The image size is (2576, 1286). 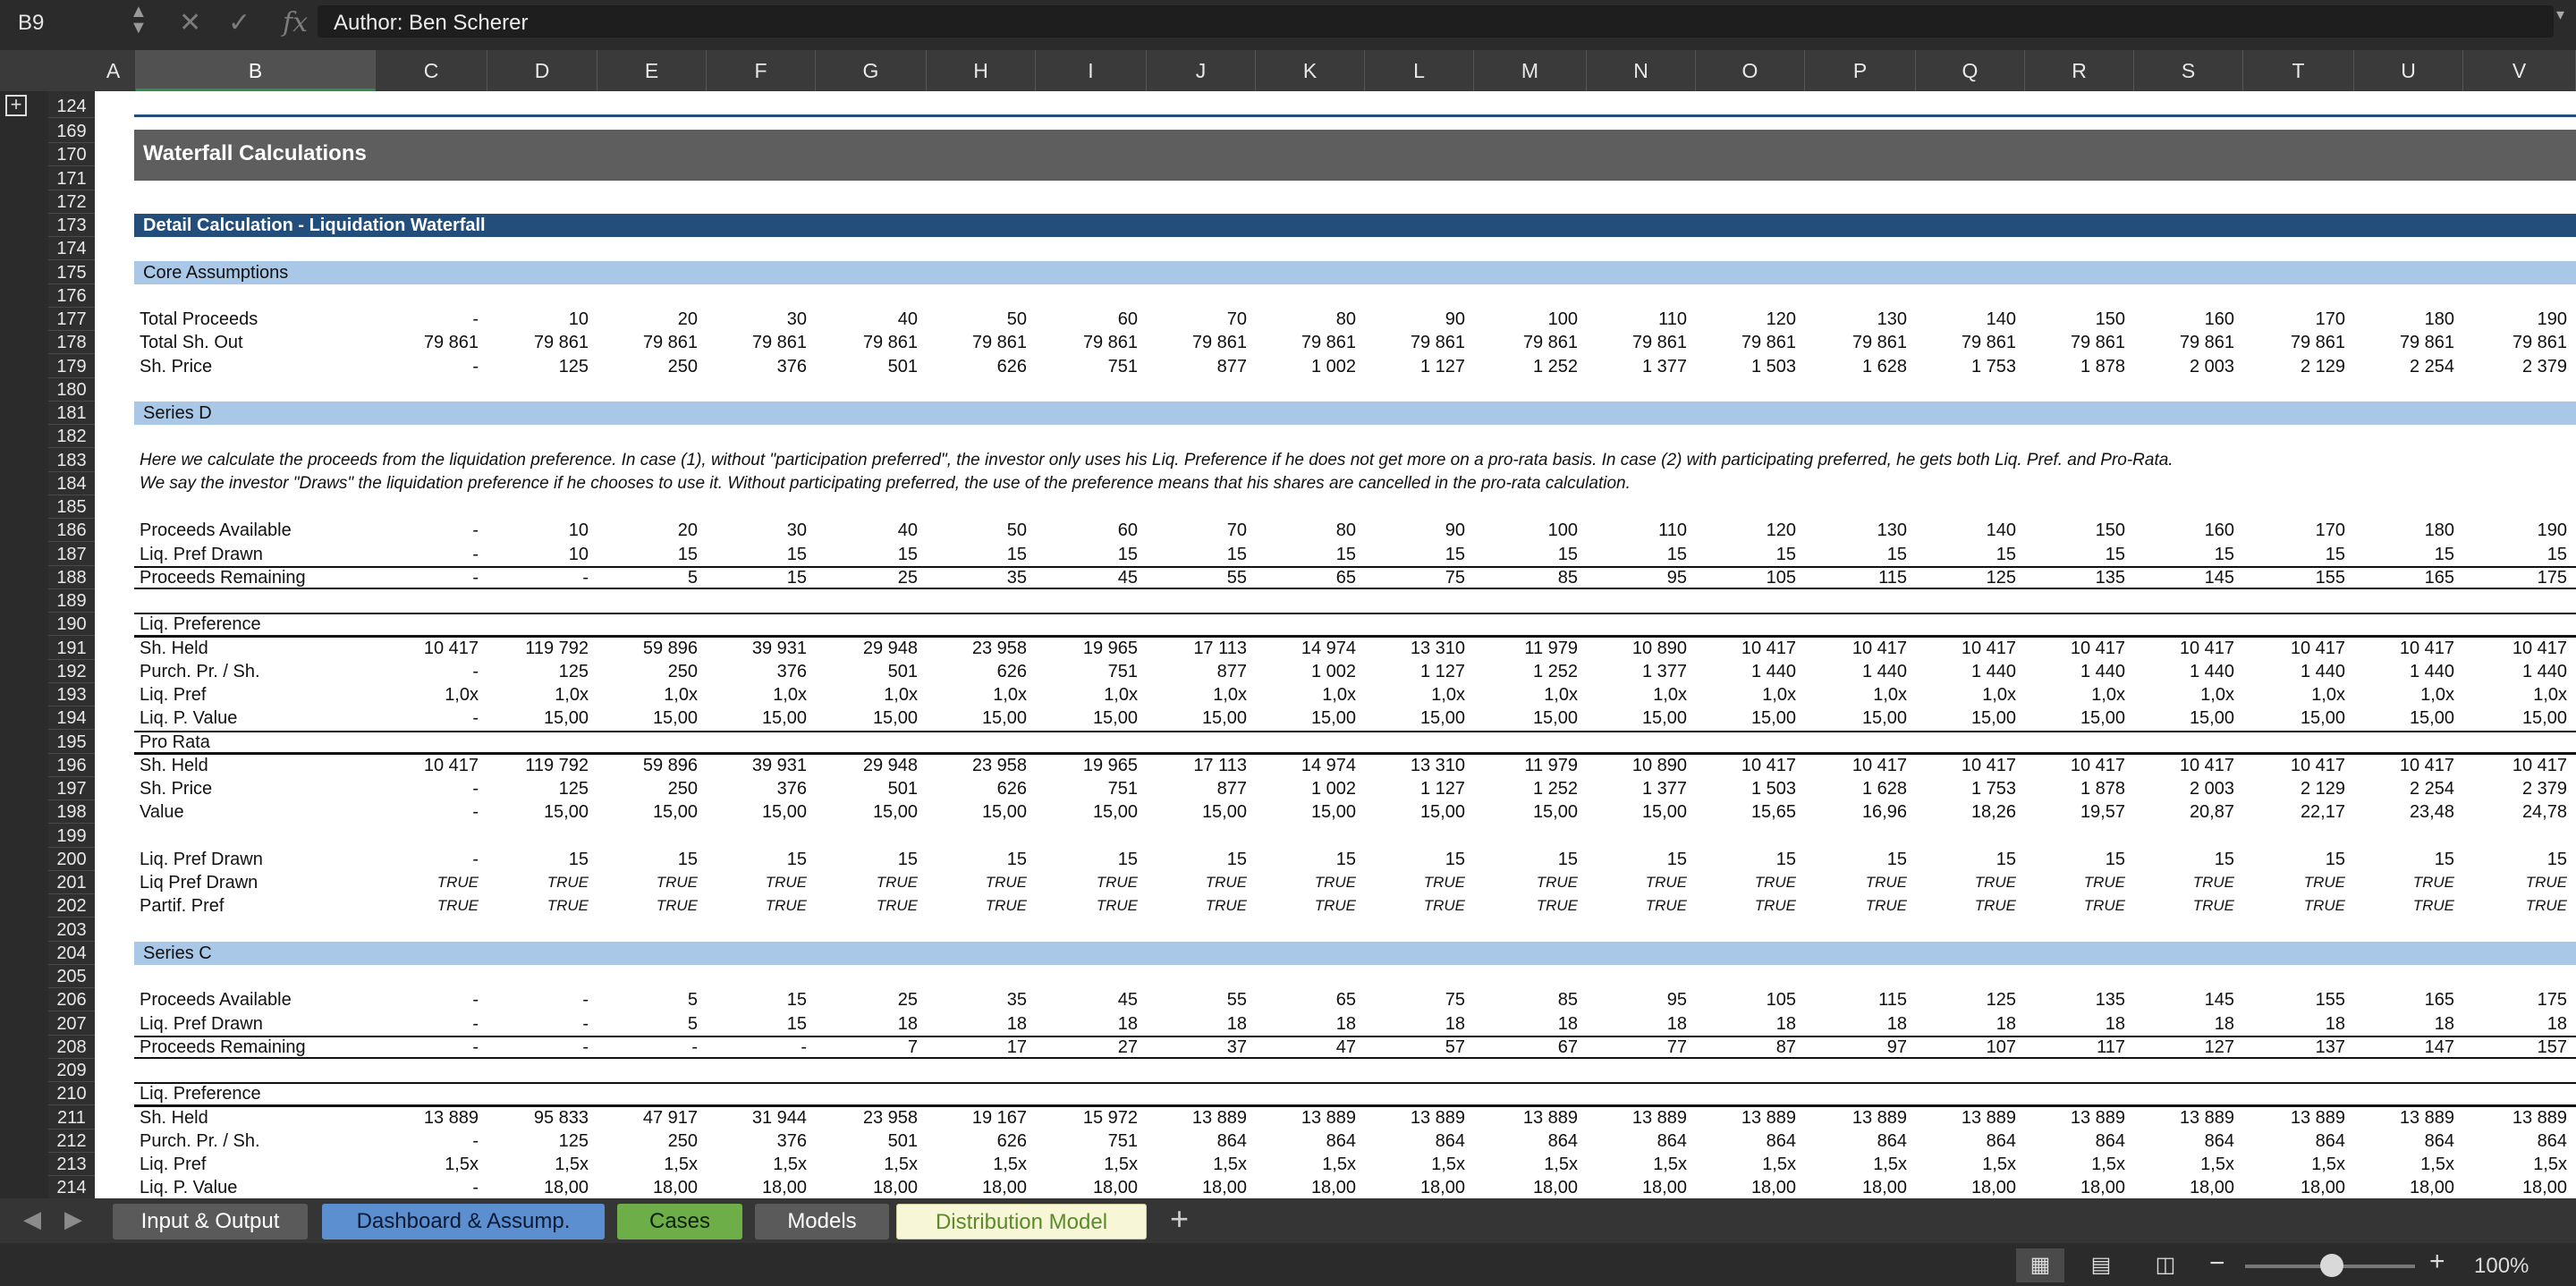 What do you see at coordinates (1555, 366) in the screenshot?
I see `cell-value: 1 252` at bounding box center [1555, 366].